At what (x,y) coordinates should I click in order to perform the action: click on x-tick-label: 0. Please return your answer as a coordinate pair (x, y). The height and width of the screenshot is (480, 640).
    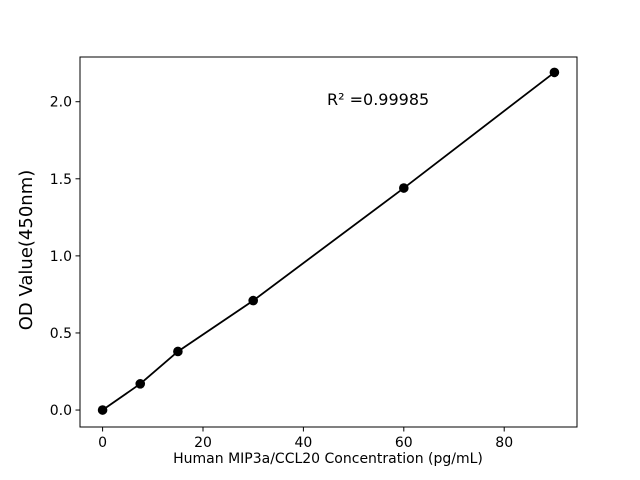
    Looking at the image, I should click on (102, 443).